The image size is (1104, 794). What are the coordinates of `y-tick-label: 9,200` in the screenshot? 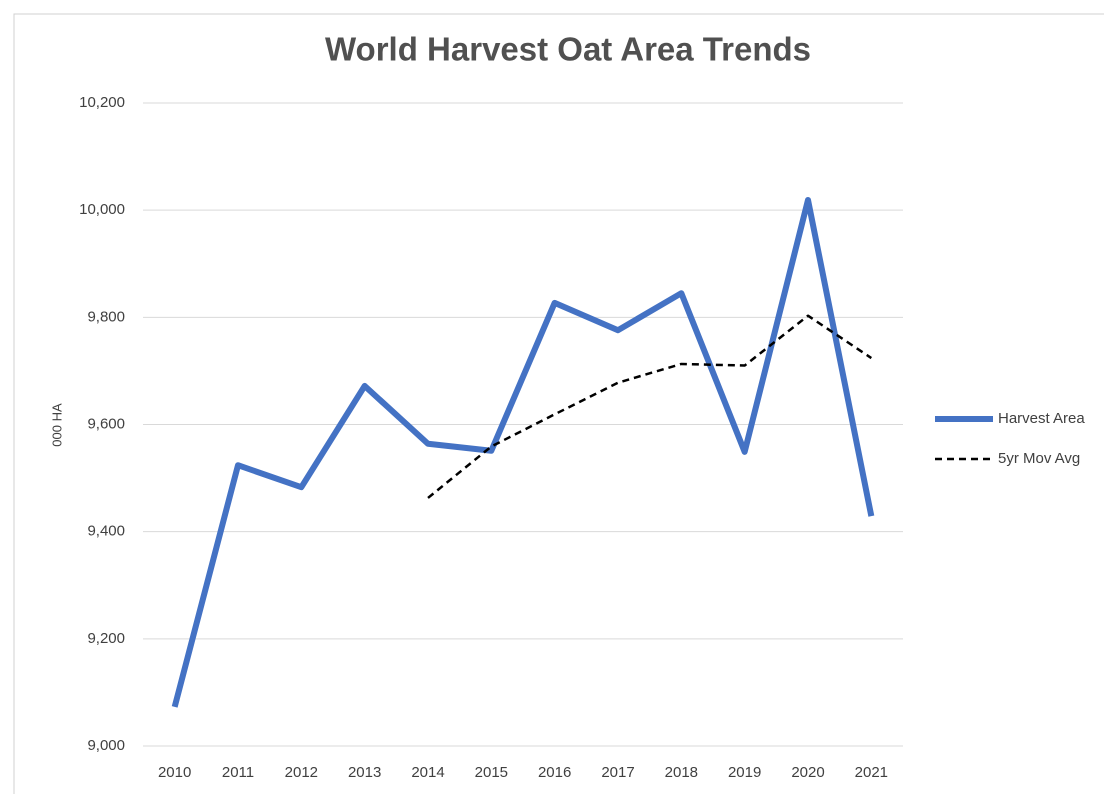 It's located at (106, 638).